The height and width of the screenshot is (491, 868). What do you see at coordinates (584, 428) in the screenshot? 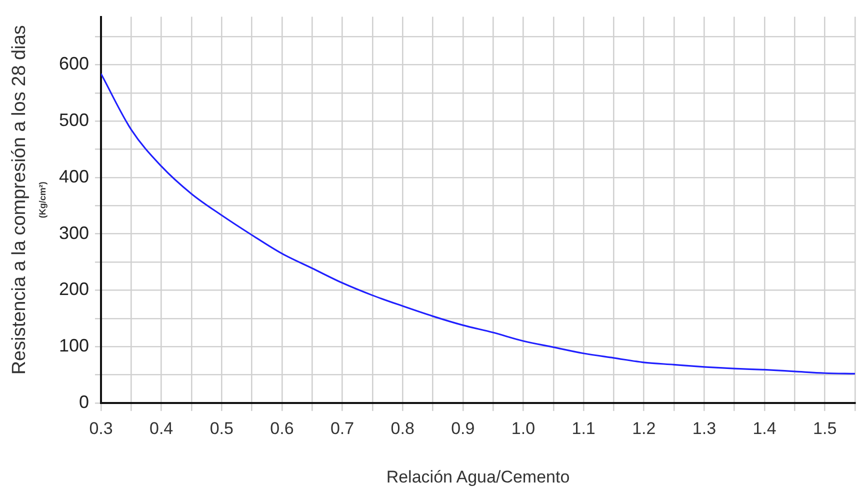
I see `x-tick-label: 1.1` at bounding box center [584, 428].